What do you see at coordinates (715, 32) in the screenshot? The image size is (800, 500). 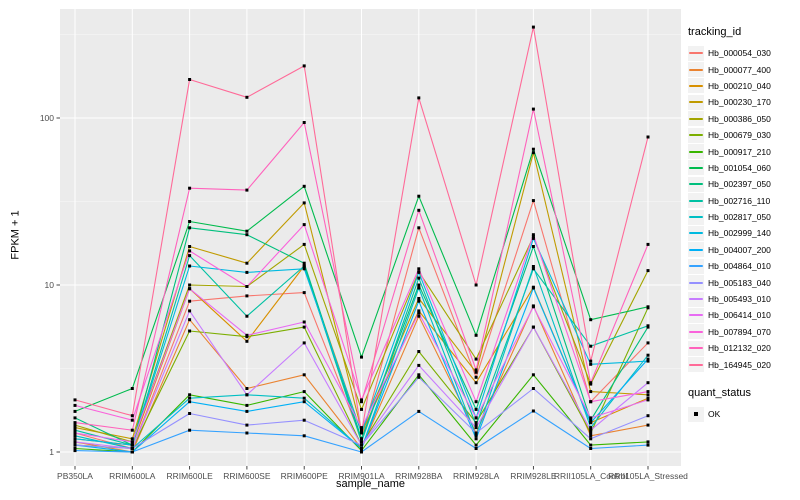 I see `legend-title-tracking-id: tracking_id` at bounding box center [715, 32].